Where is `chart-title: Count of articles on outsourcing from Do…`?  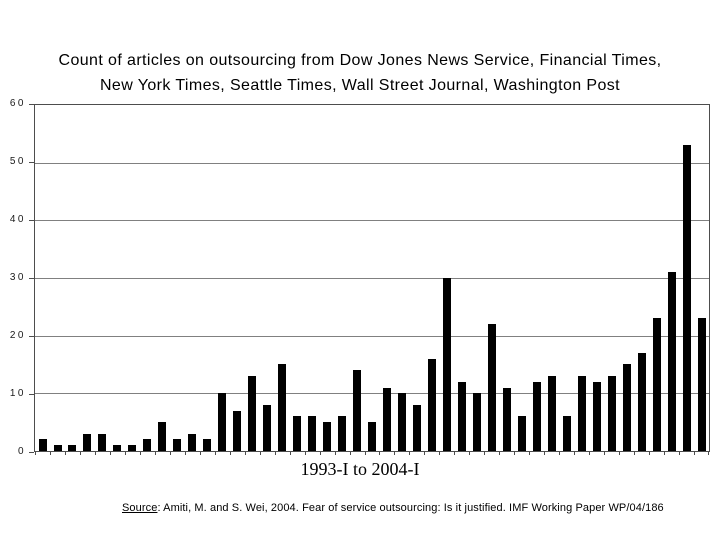
chart-title: Count of articles on outsourcing from Do… is located at coordinates (360, 73).